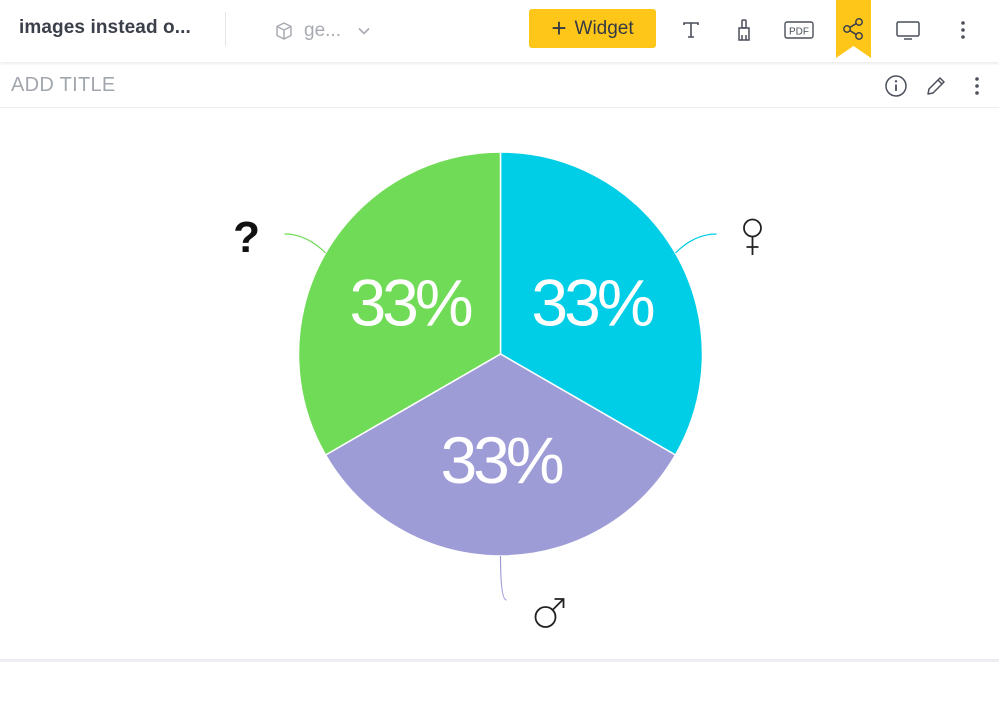  What do you see at coordinates (501, 460) in the screenshot?
I see `slice-percent-label-male: 33%` at bounding box center [501, 460].